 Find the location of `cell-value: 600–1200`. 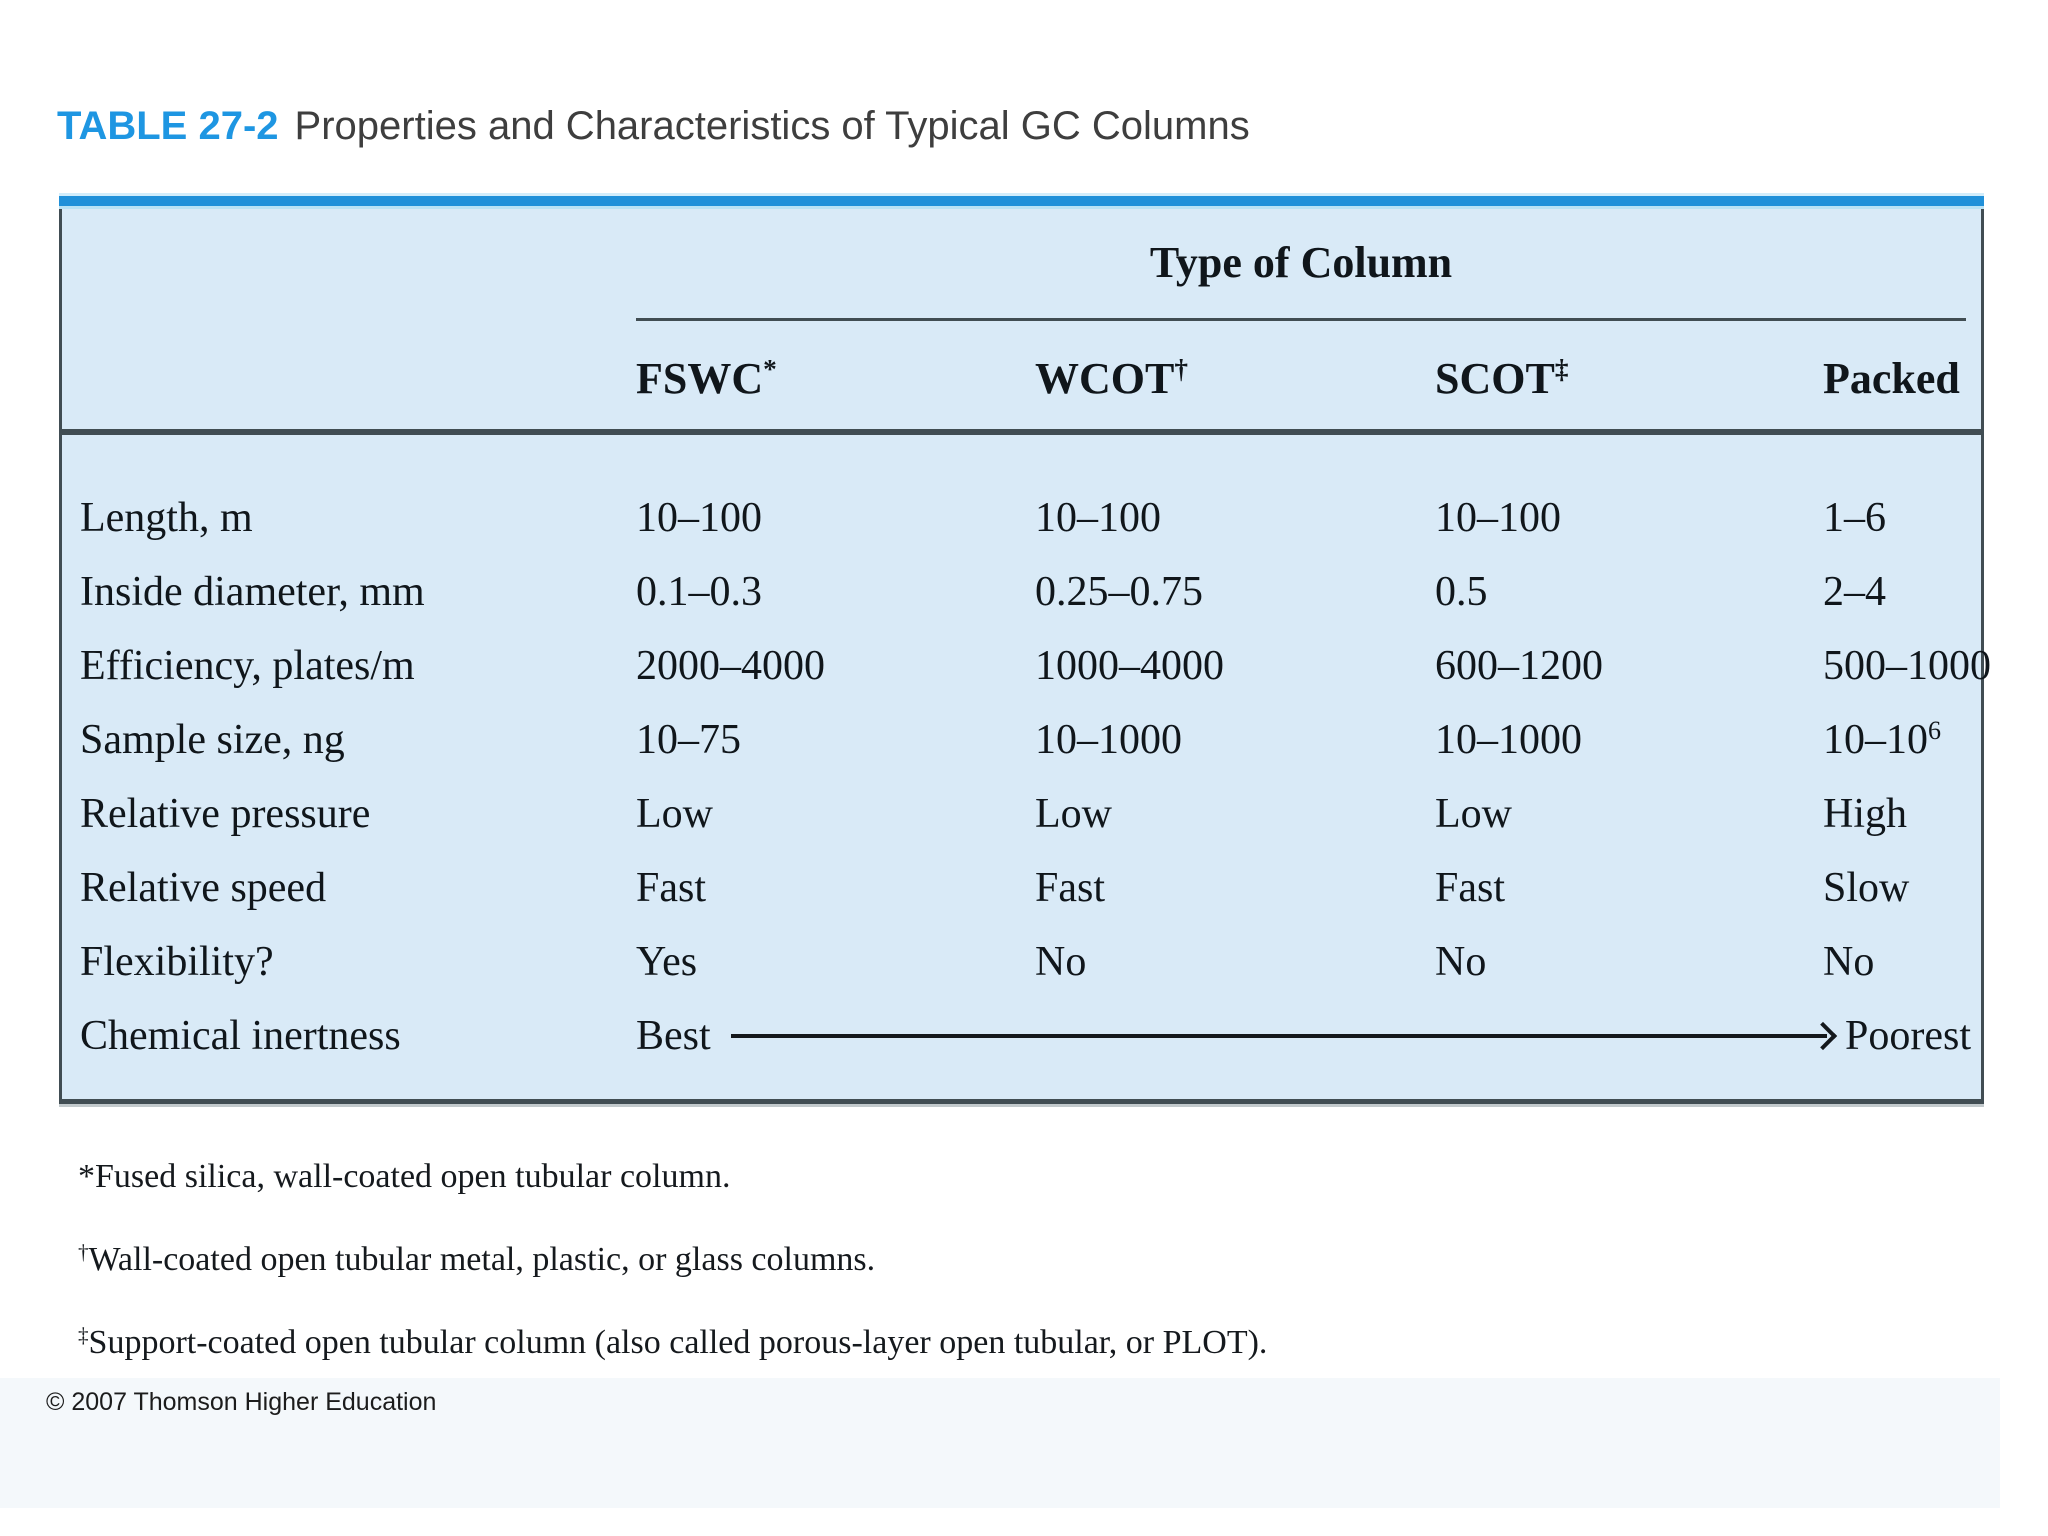

cell-value: 600–1200 is located at coordinates (1519, 666).